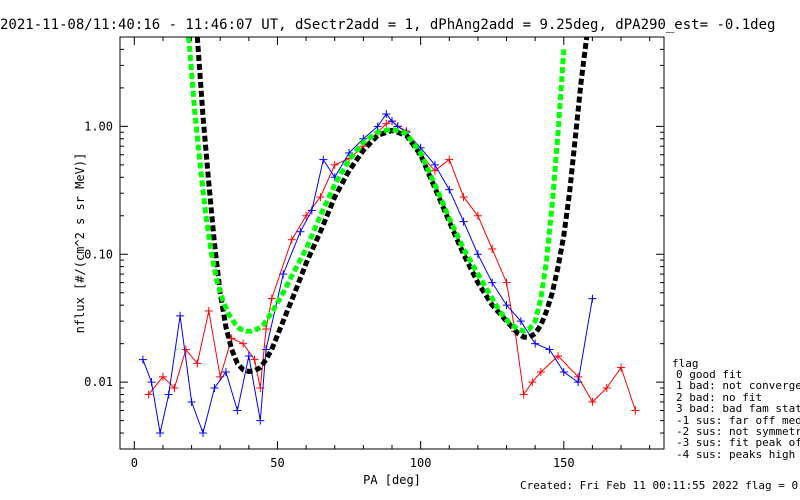 The image size is (800, 500). What do you see at coordinates (392, 480) in the screenshot?
I see `x-axis-label: PA [deg]` at bounding box center [392, 480].